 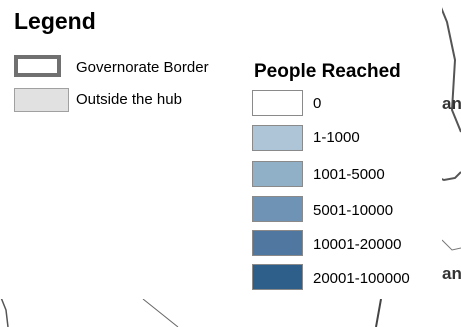 I want to click on district-boundary-east, so click(x=451, y=245).